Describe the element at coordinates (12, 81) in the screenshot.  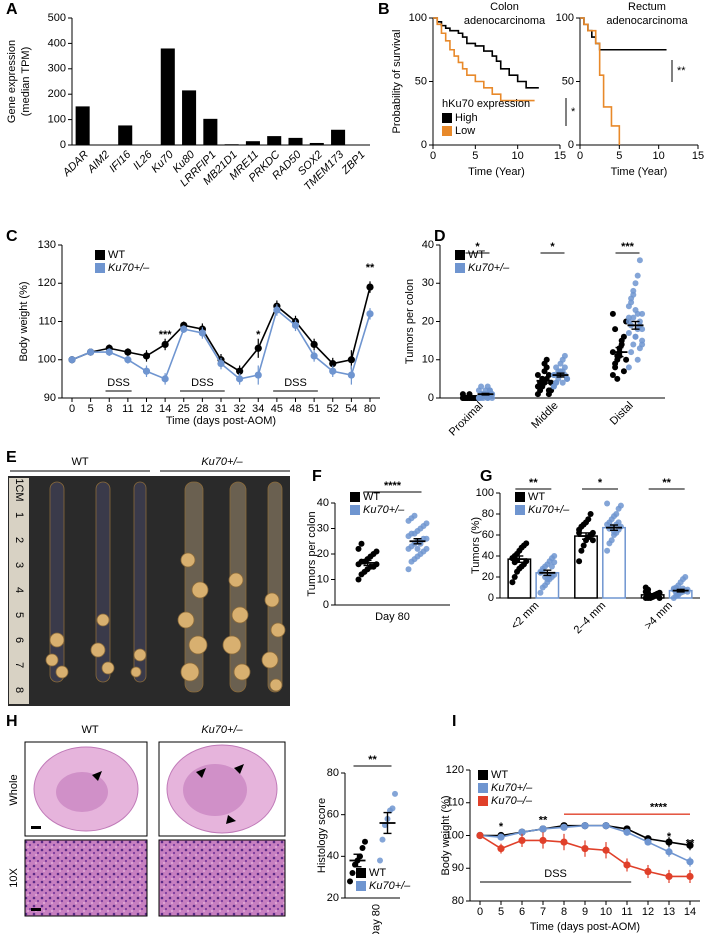
I see `y-axis-label: Gene expression` at that location.